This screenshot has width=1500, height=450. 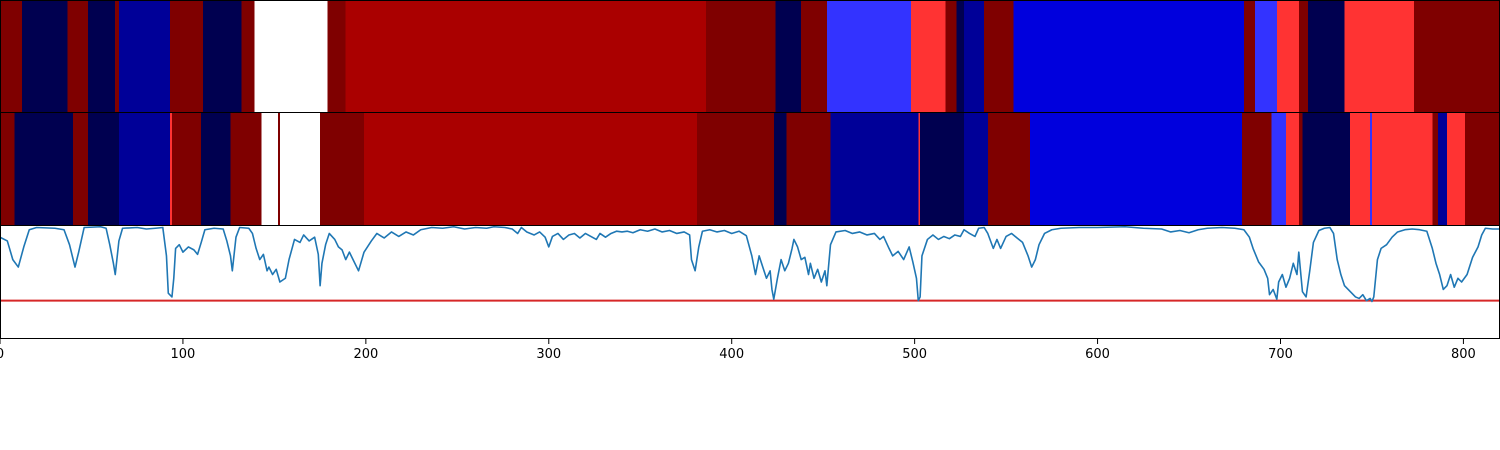 I want to click on x-tick-label: 500, so click(x=914, y=354).